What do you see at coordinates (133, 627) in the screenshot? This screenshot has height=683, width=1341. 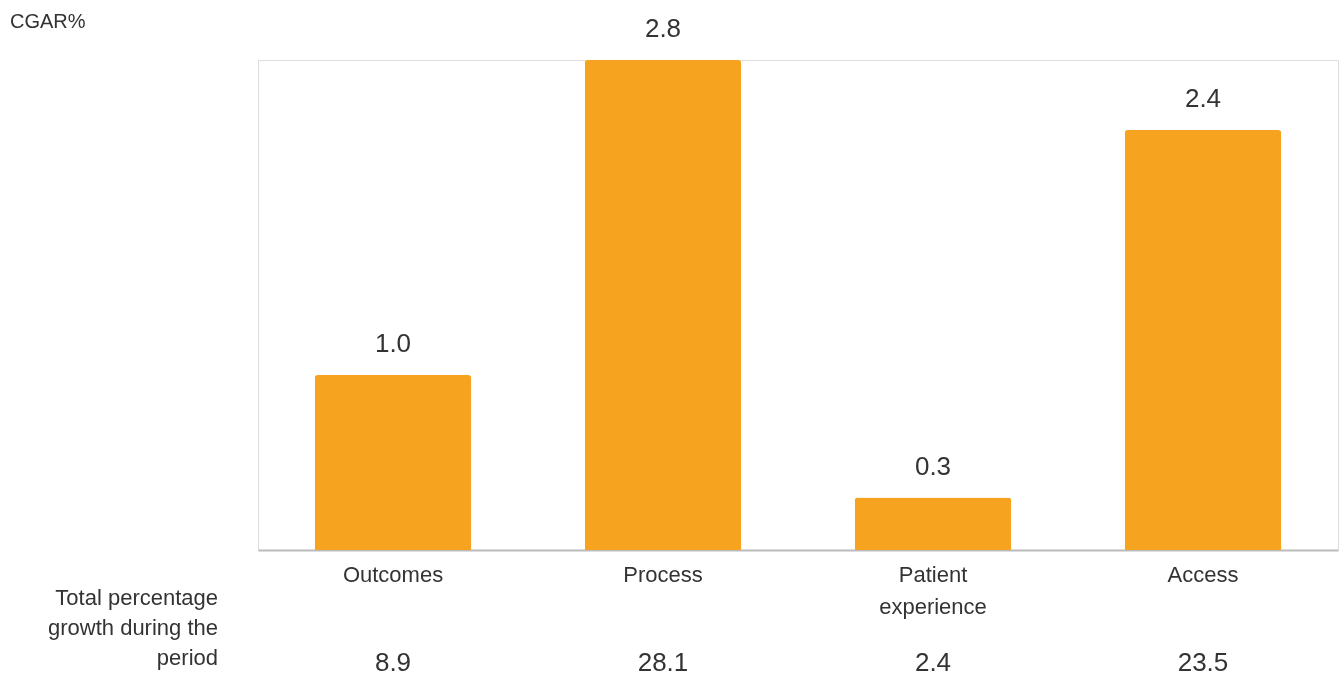 I see `text: Total percentage growth during the period` at bounding box center [133, 627].